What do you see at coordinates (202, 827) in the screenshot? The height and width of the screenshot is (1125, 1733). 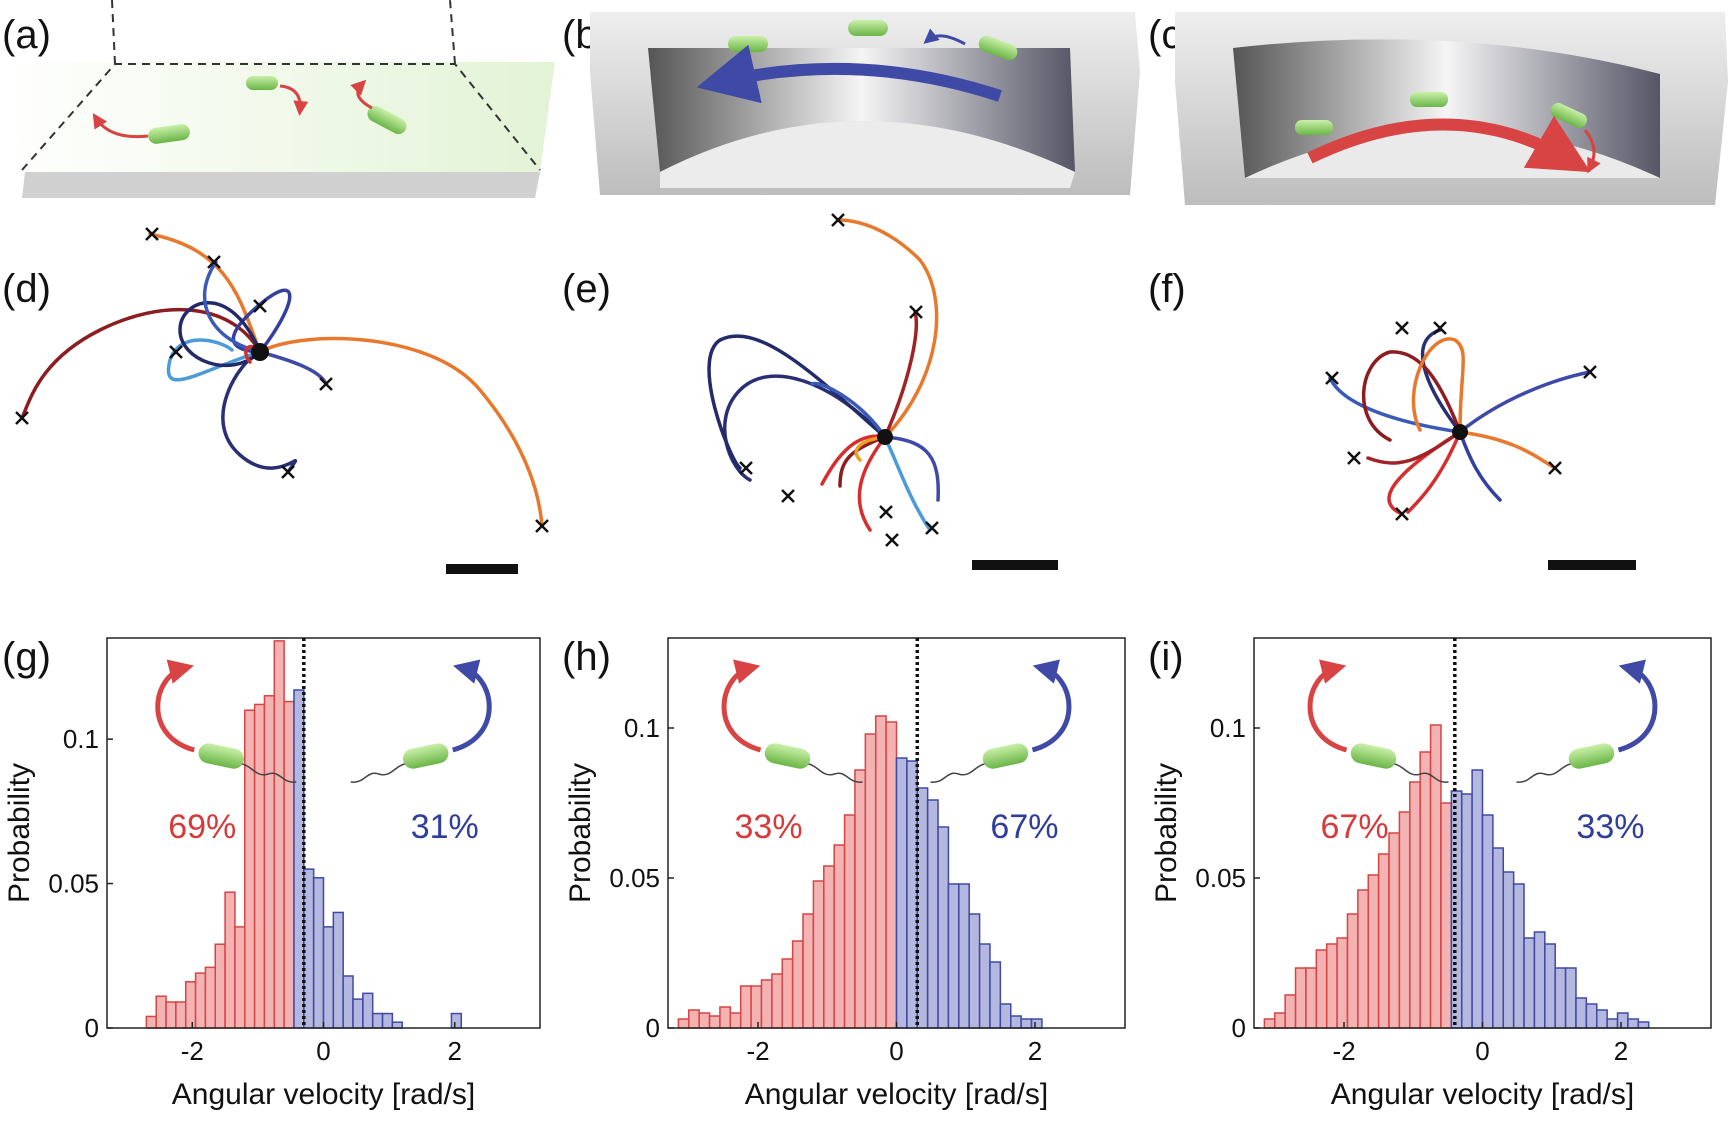 I see `left-percent-label: 69%` at bounding box center [202, 827].